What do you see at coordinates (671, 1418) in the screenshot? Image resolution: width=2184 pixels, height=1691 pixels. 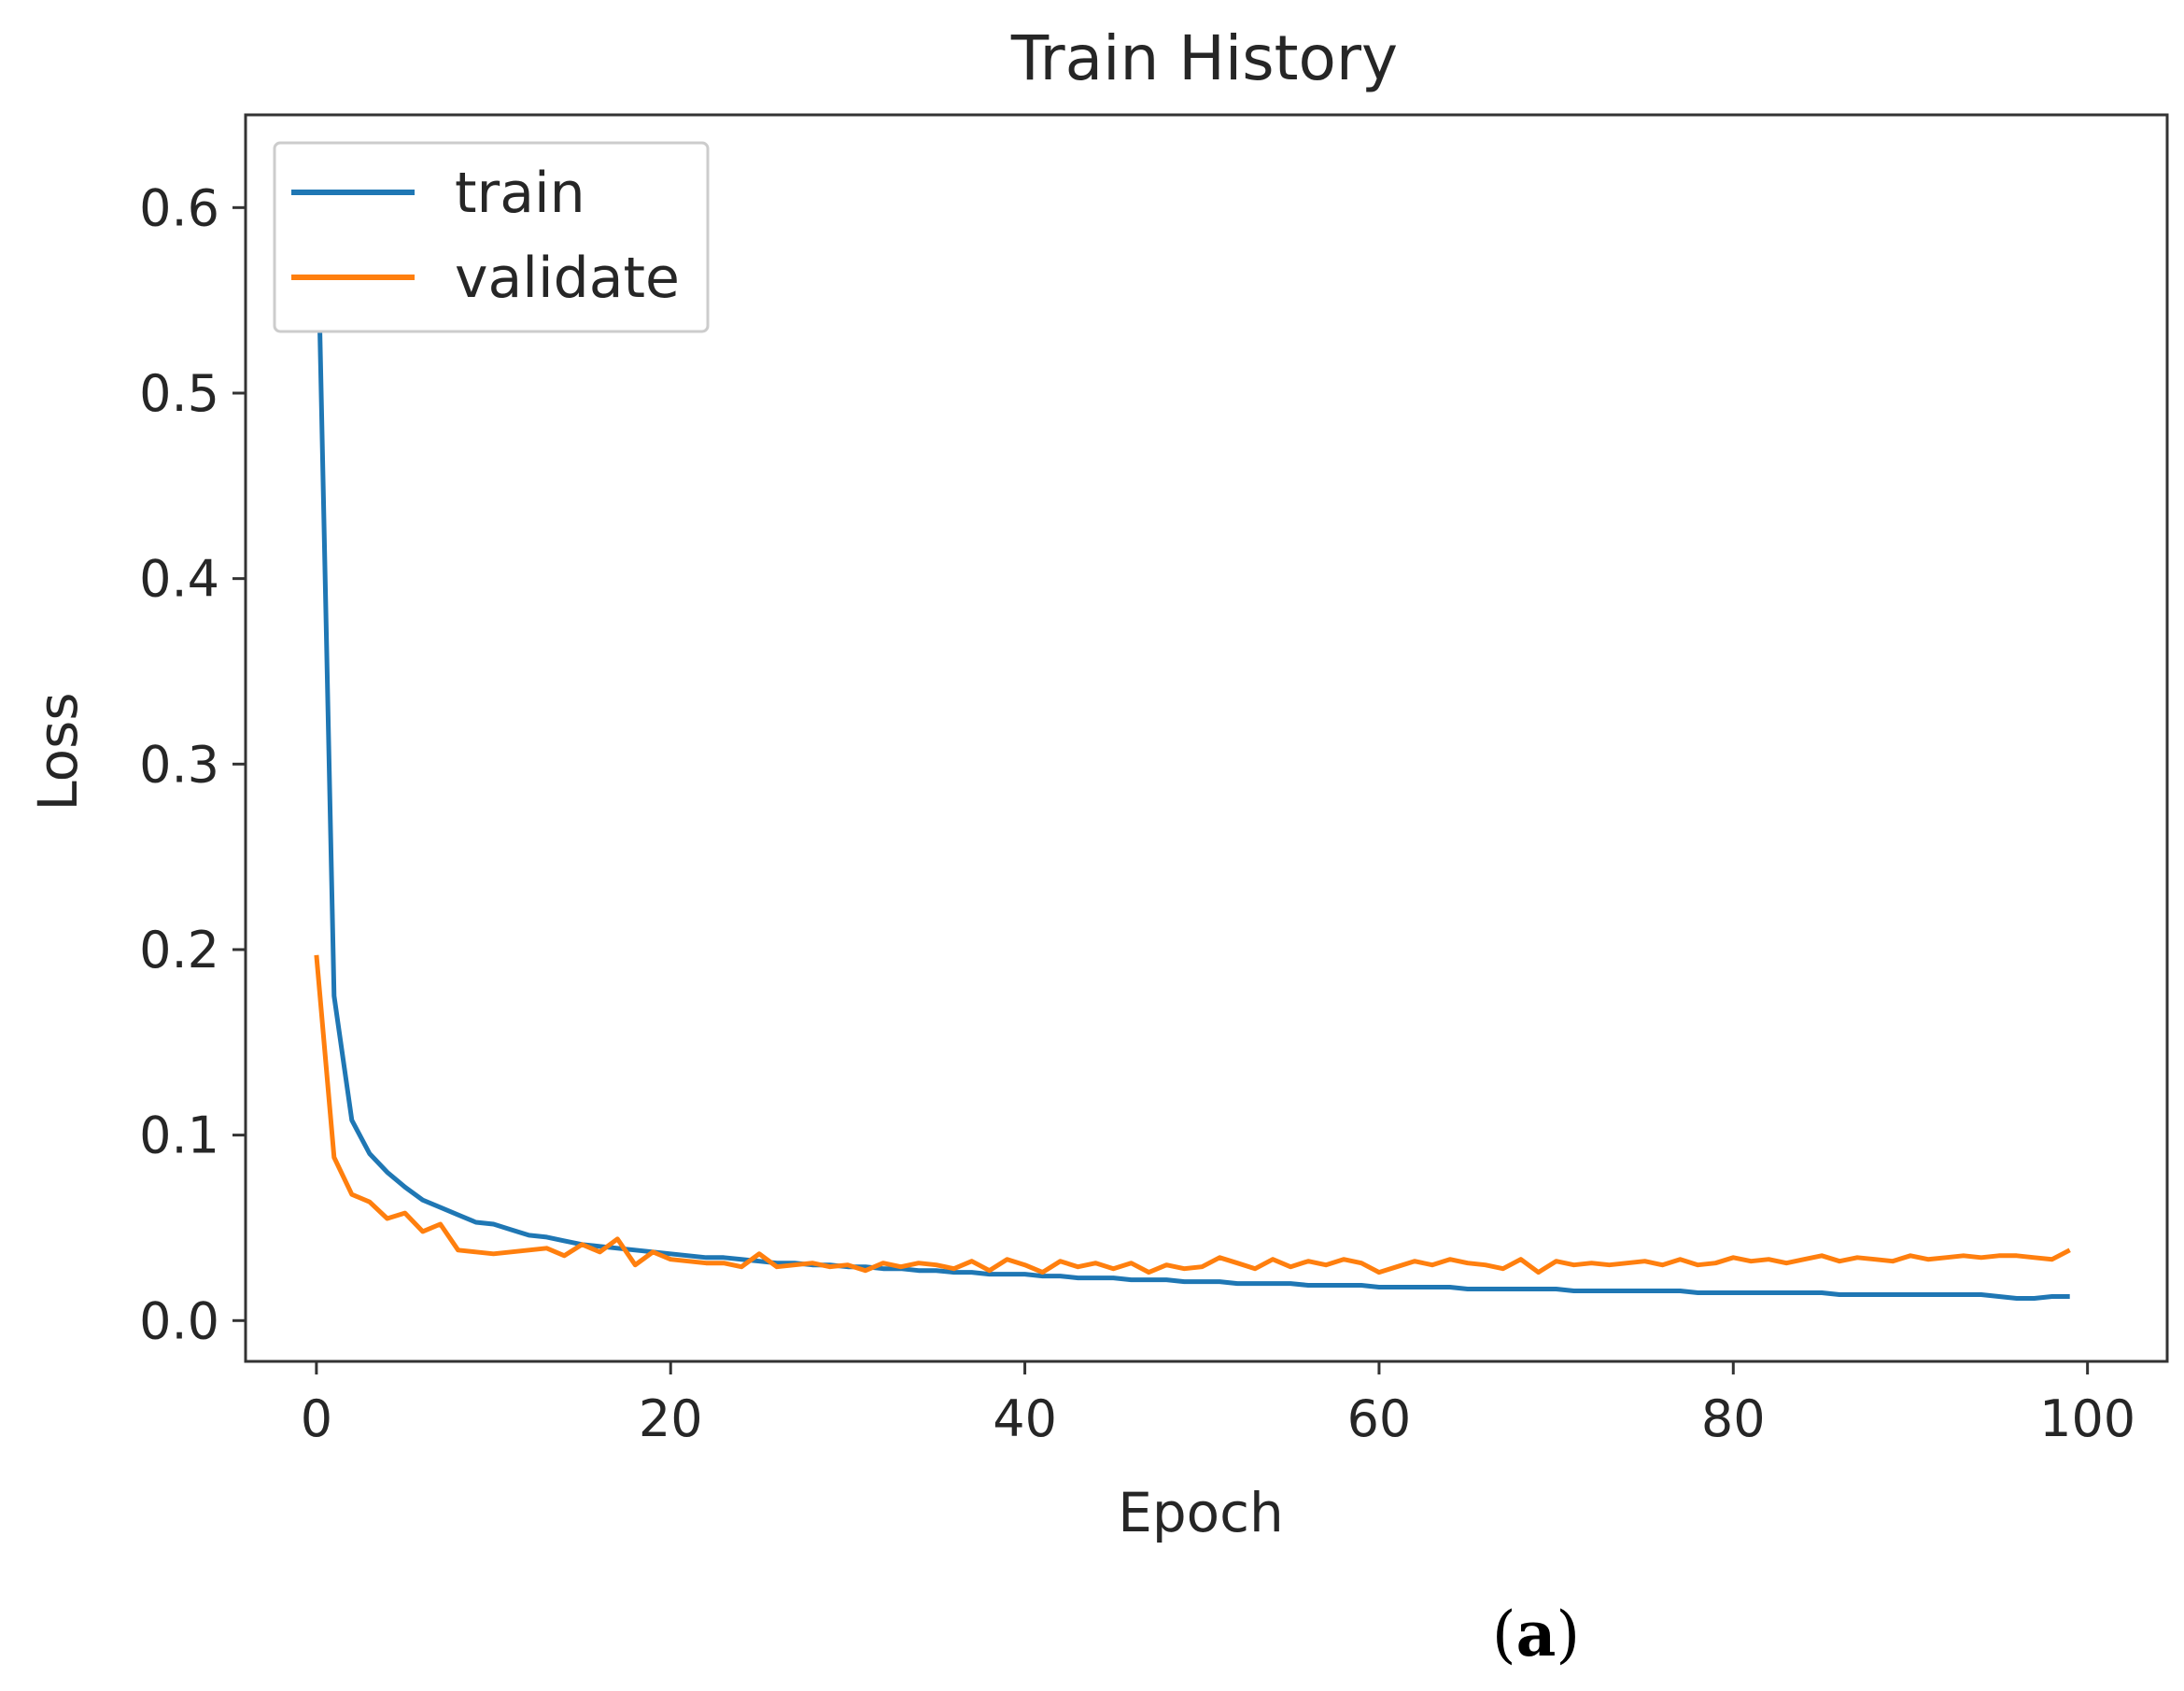 I see `x-tick-label: 20` at bounding box center [671, 1418].